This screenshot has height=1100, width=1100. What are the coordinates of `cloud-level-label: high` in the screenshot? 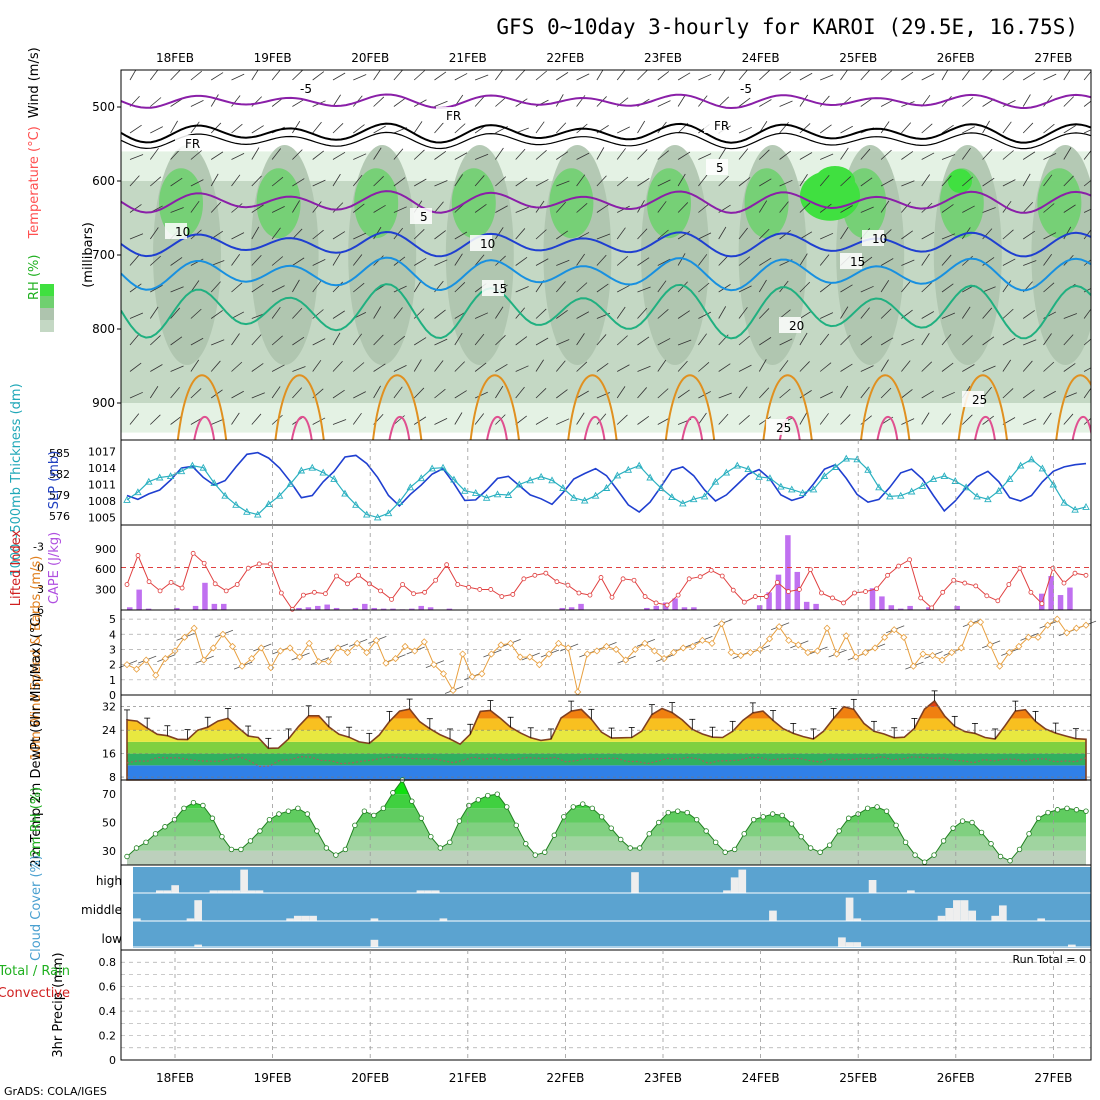 It's located at (109, 881).